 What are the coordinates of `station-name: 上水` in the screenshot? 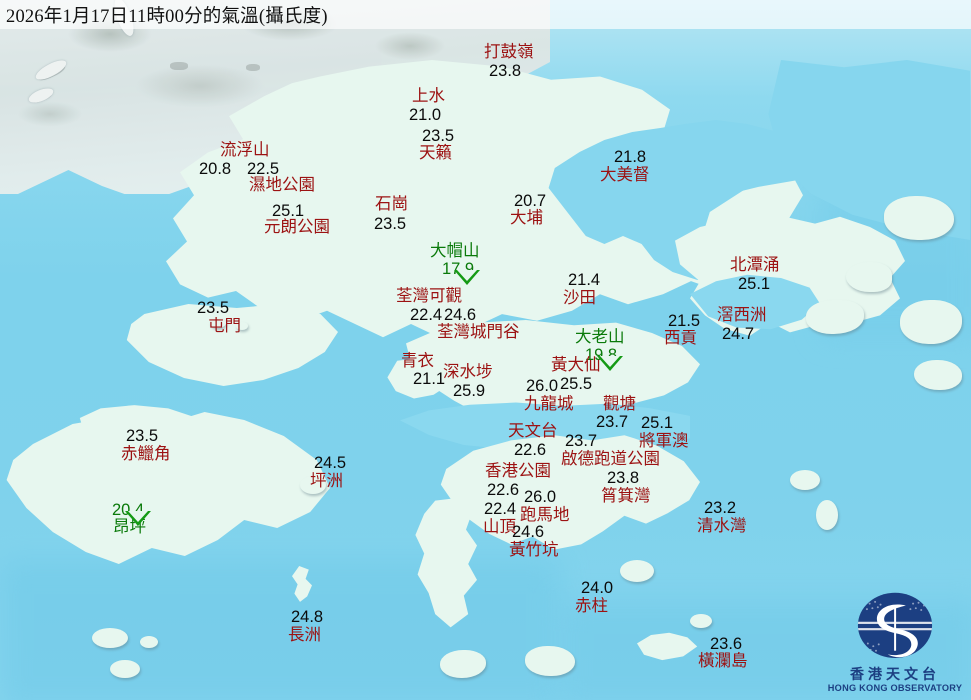 It's located at (428, 95).